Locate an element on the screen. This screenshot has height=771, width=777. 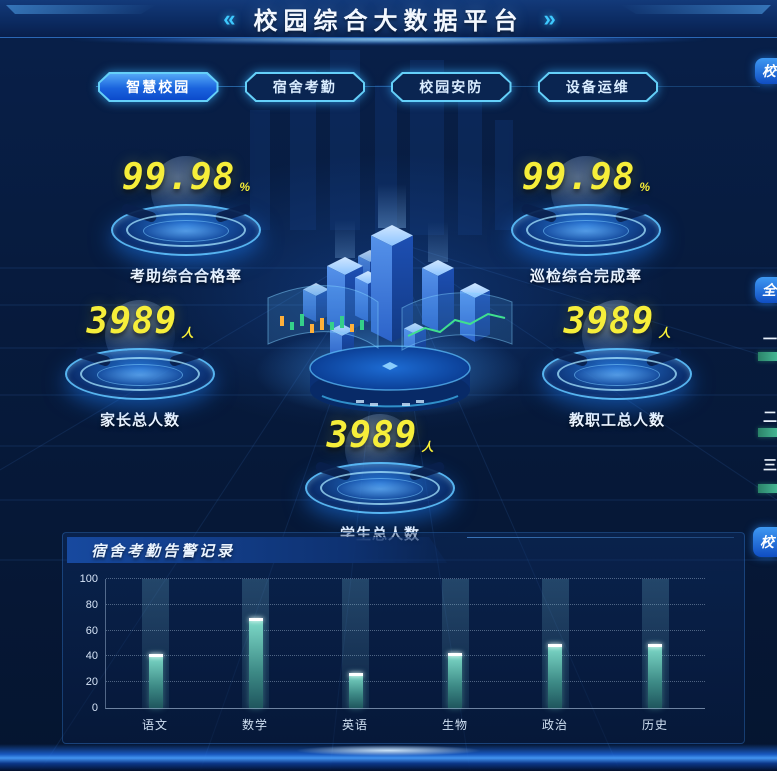
stat-label: 巡检综合完成率 is located at coordinates (585, 276).